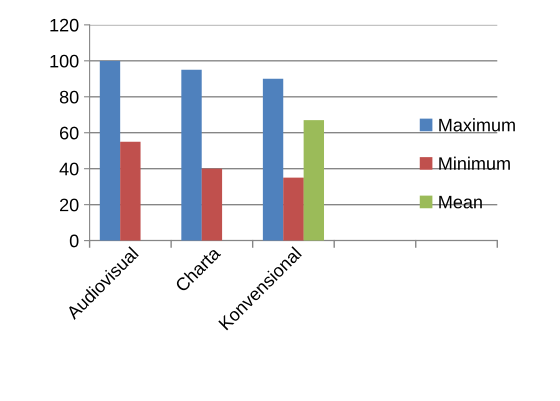 The height and width of the screenshot is (401, 560). Describe the element at coordinates (69, 205) in the screenshot. I see `y-tick-label: 20` at that location.